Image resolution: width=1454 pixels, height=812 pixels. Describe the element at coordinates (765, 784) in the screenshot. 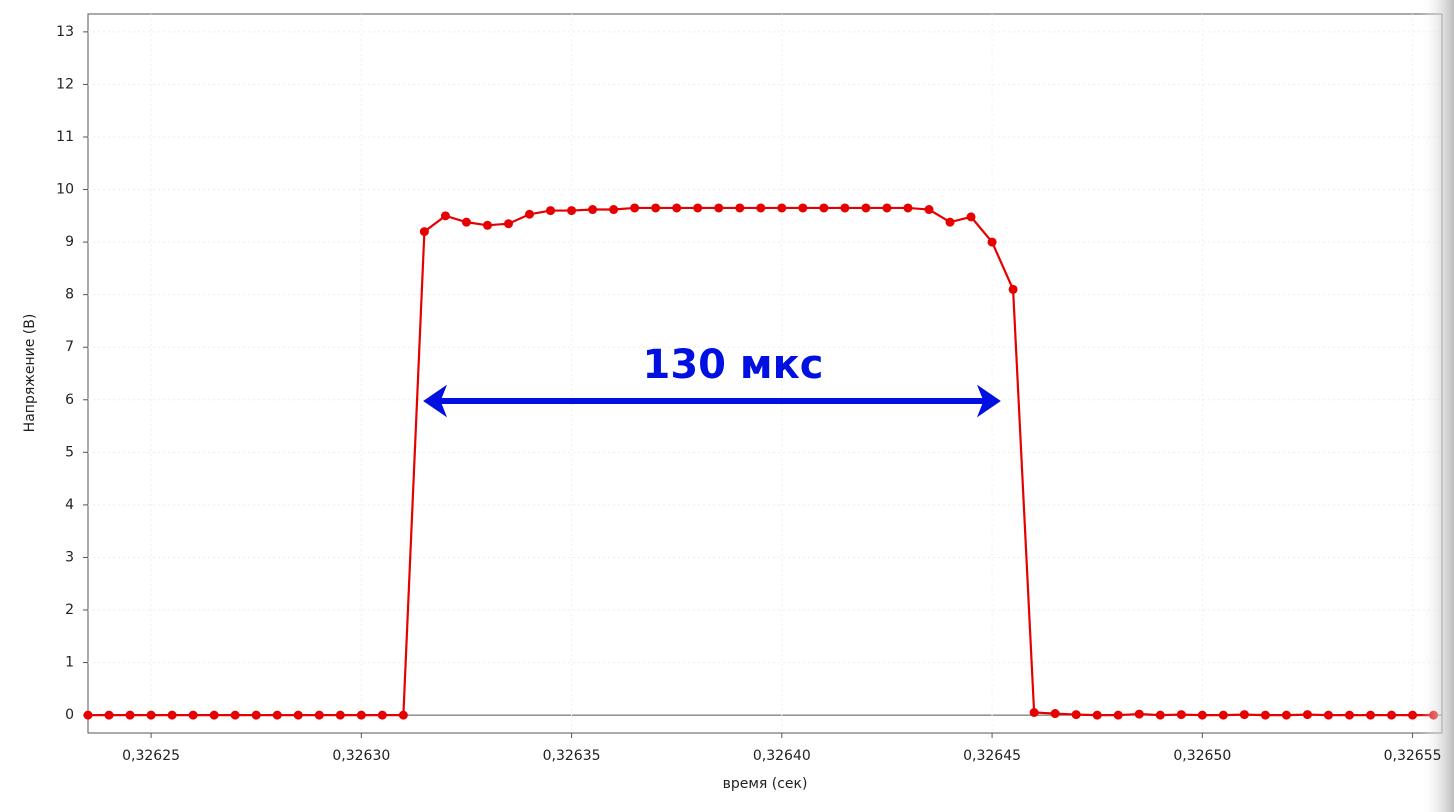

I see `x-axis-label: время (сек)` at that location.